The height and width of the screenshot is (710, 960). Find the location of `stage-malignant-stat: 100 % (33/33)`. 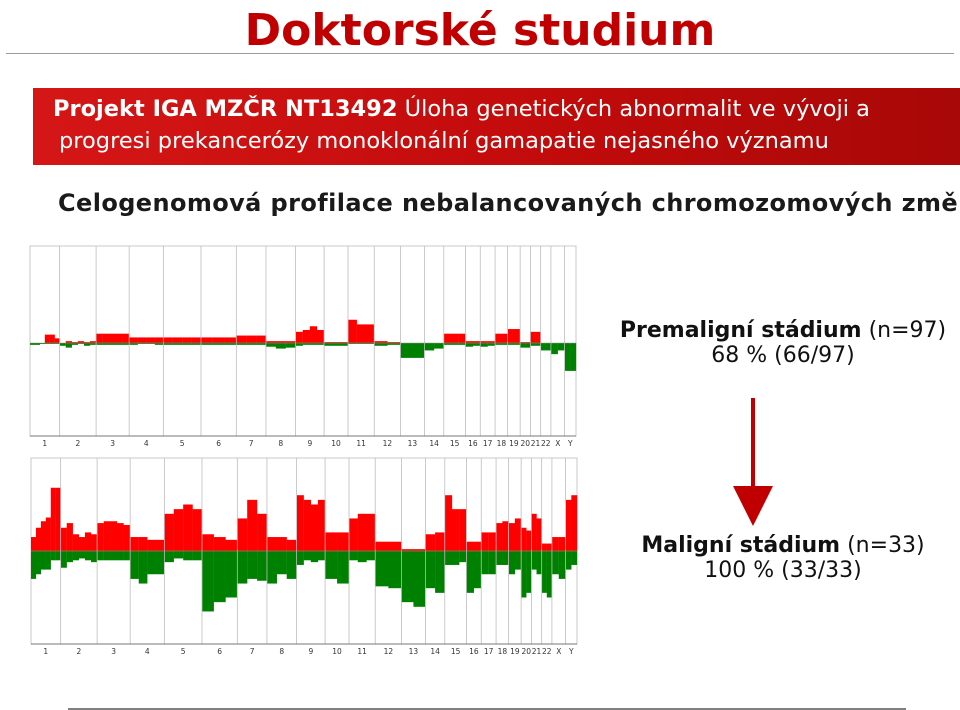

stage-malignant-stat: 100 % (33/33) is located at coordinates (783, 570).